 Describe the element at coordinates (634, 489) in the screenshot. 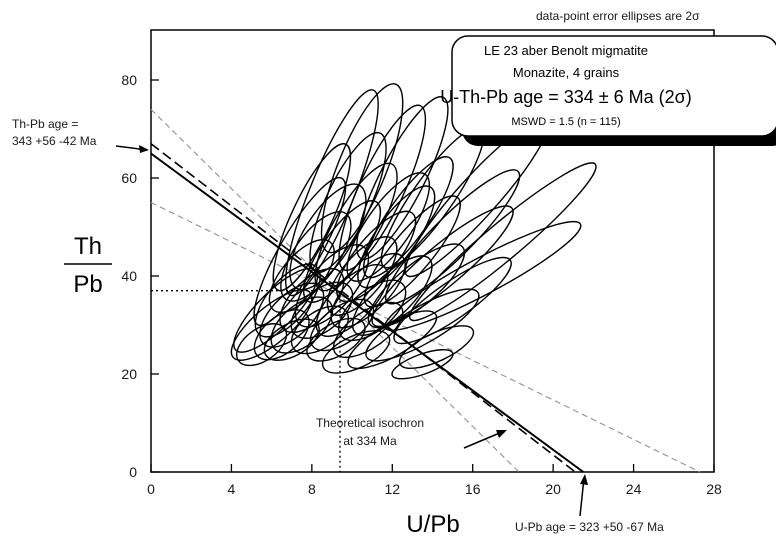

I see `x-tick-label-24: 24` at that location.